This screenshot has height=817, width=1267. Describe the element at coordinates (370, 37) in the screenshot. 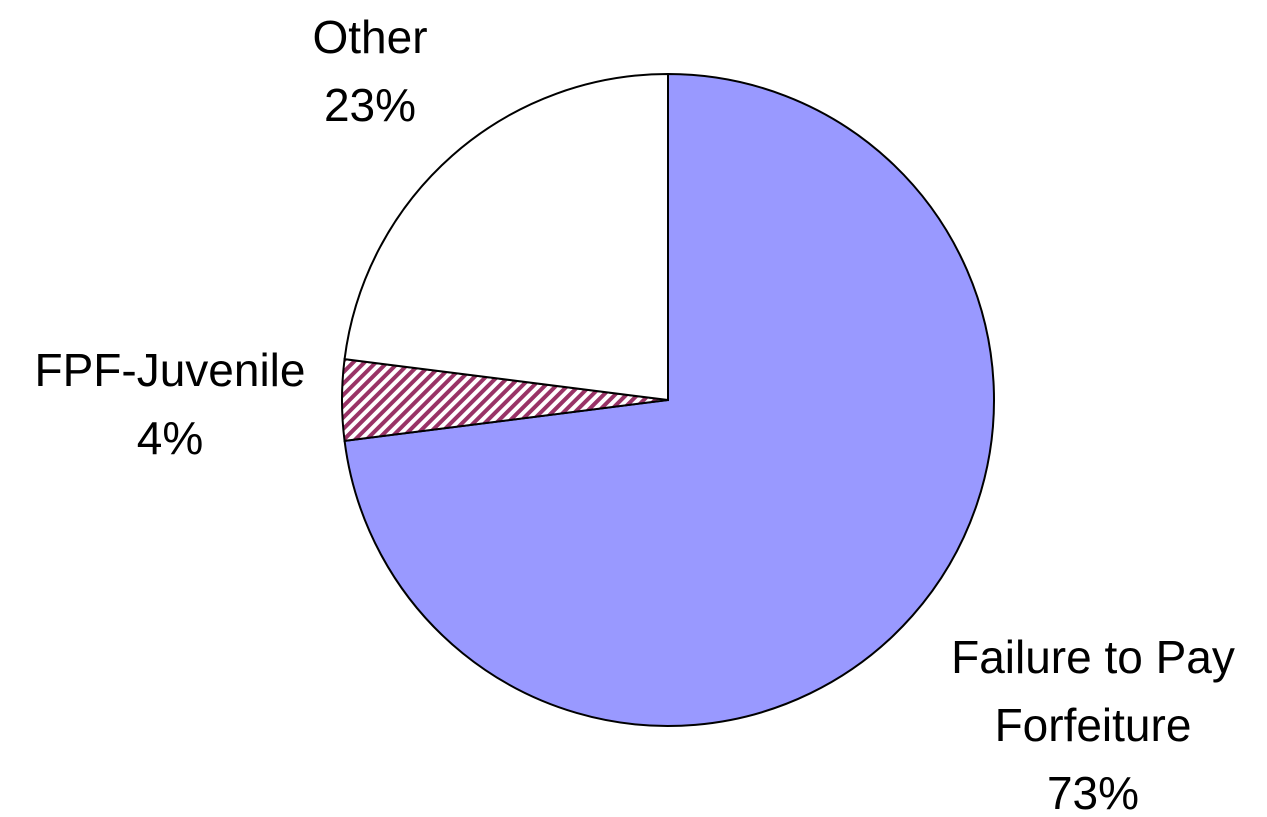

I see `category-label: Other` at that location.